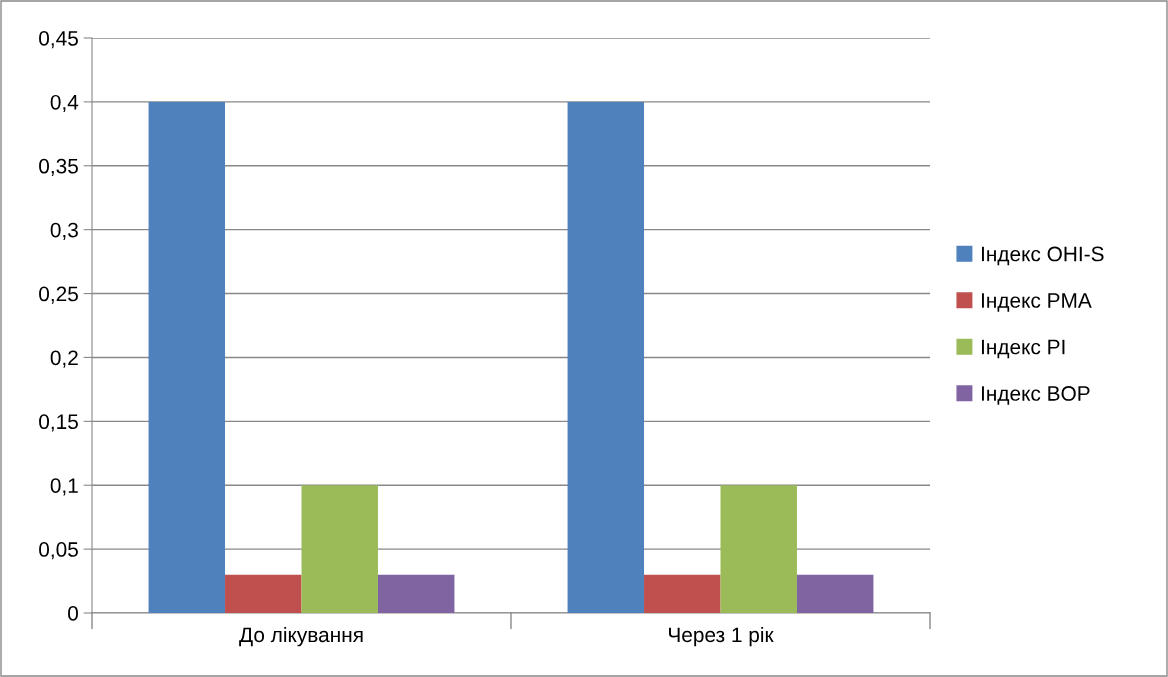  I want to click on y-tick-label: 0,05, so click(58, 551).